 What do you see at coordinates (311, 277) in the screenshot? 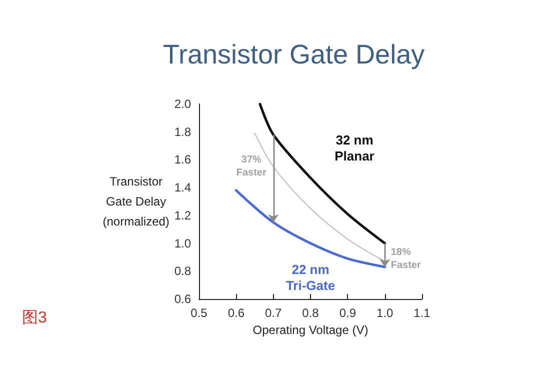
I see `series-label: 22 nm Tri-Gate` at bounding box center [311, 277].